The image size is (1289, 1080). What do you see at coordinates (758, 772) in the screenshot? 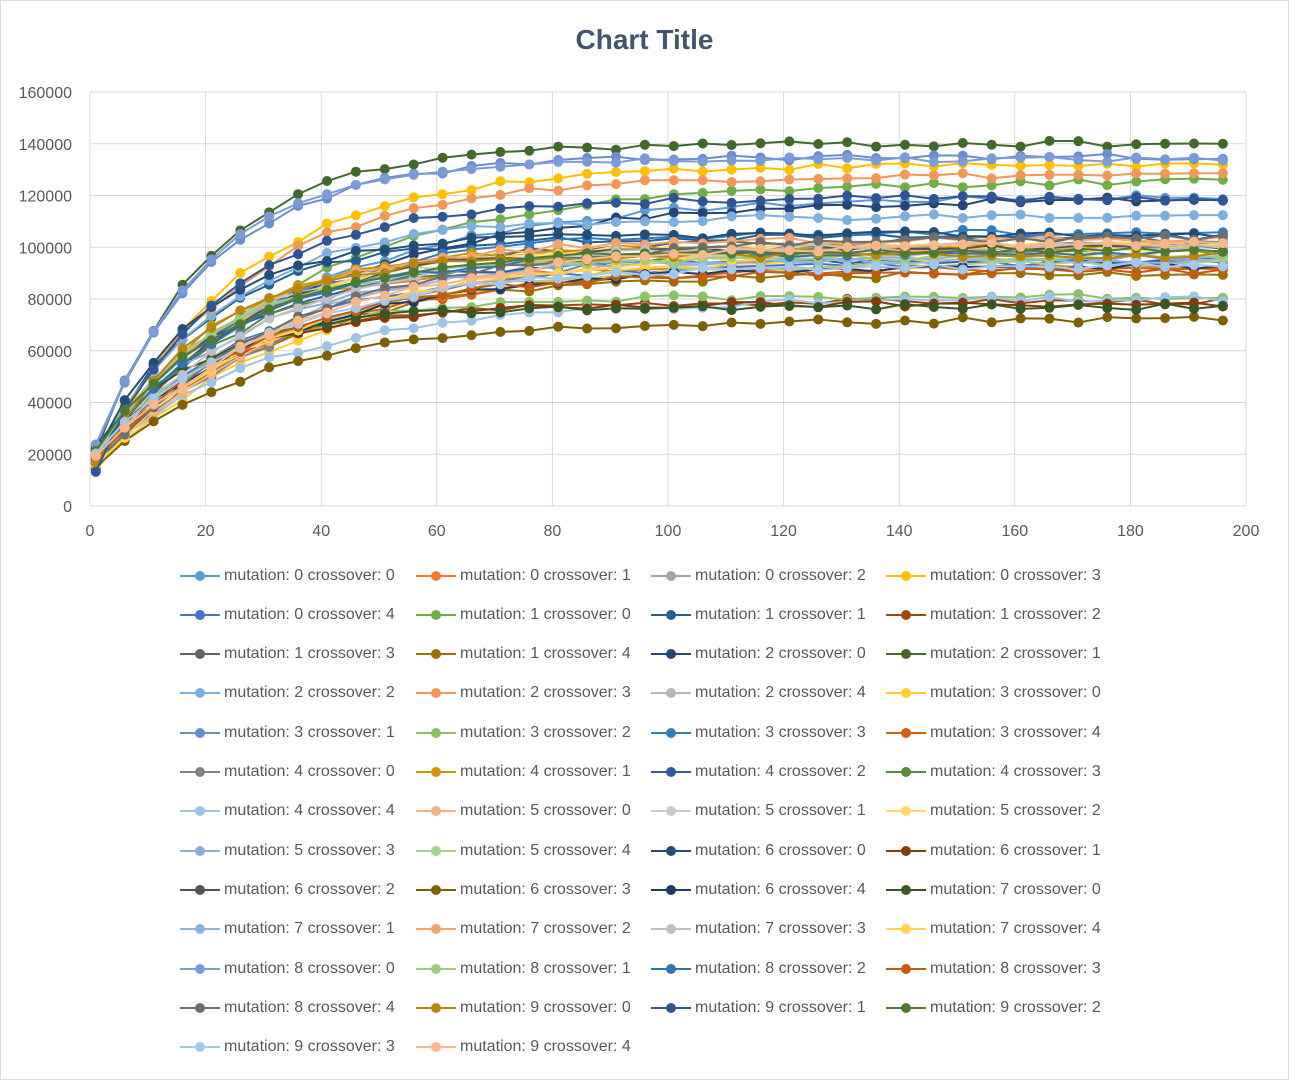
I see `legend-item: mutation: 4 crossover: 2` at bounding box center [758, 772].